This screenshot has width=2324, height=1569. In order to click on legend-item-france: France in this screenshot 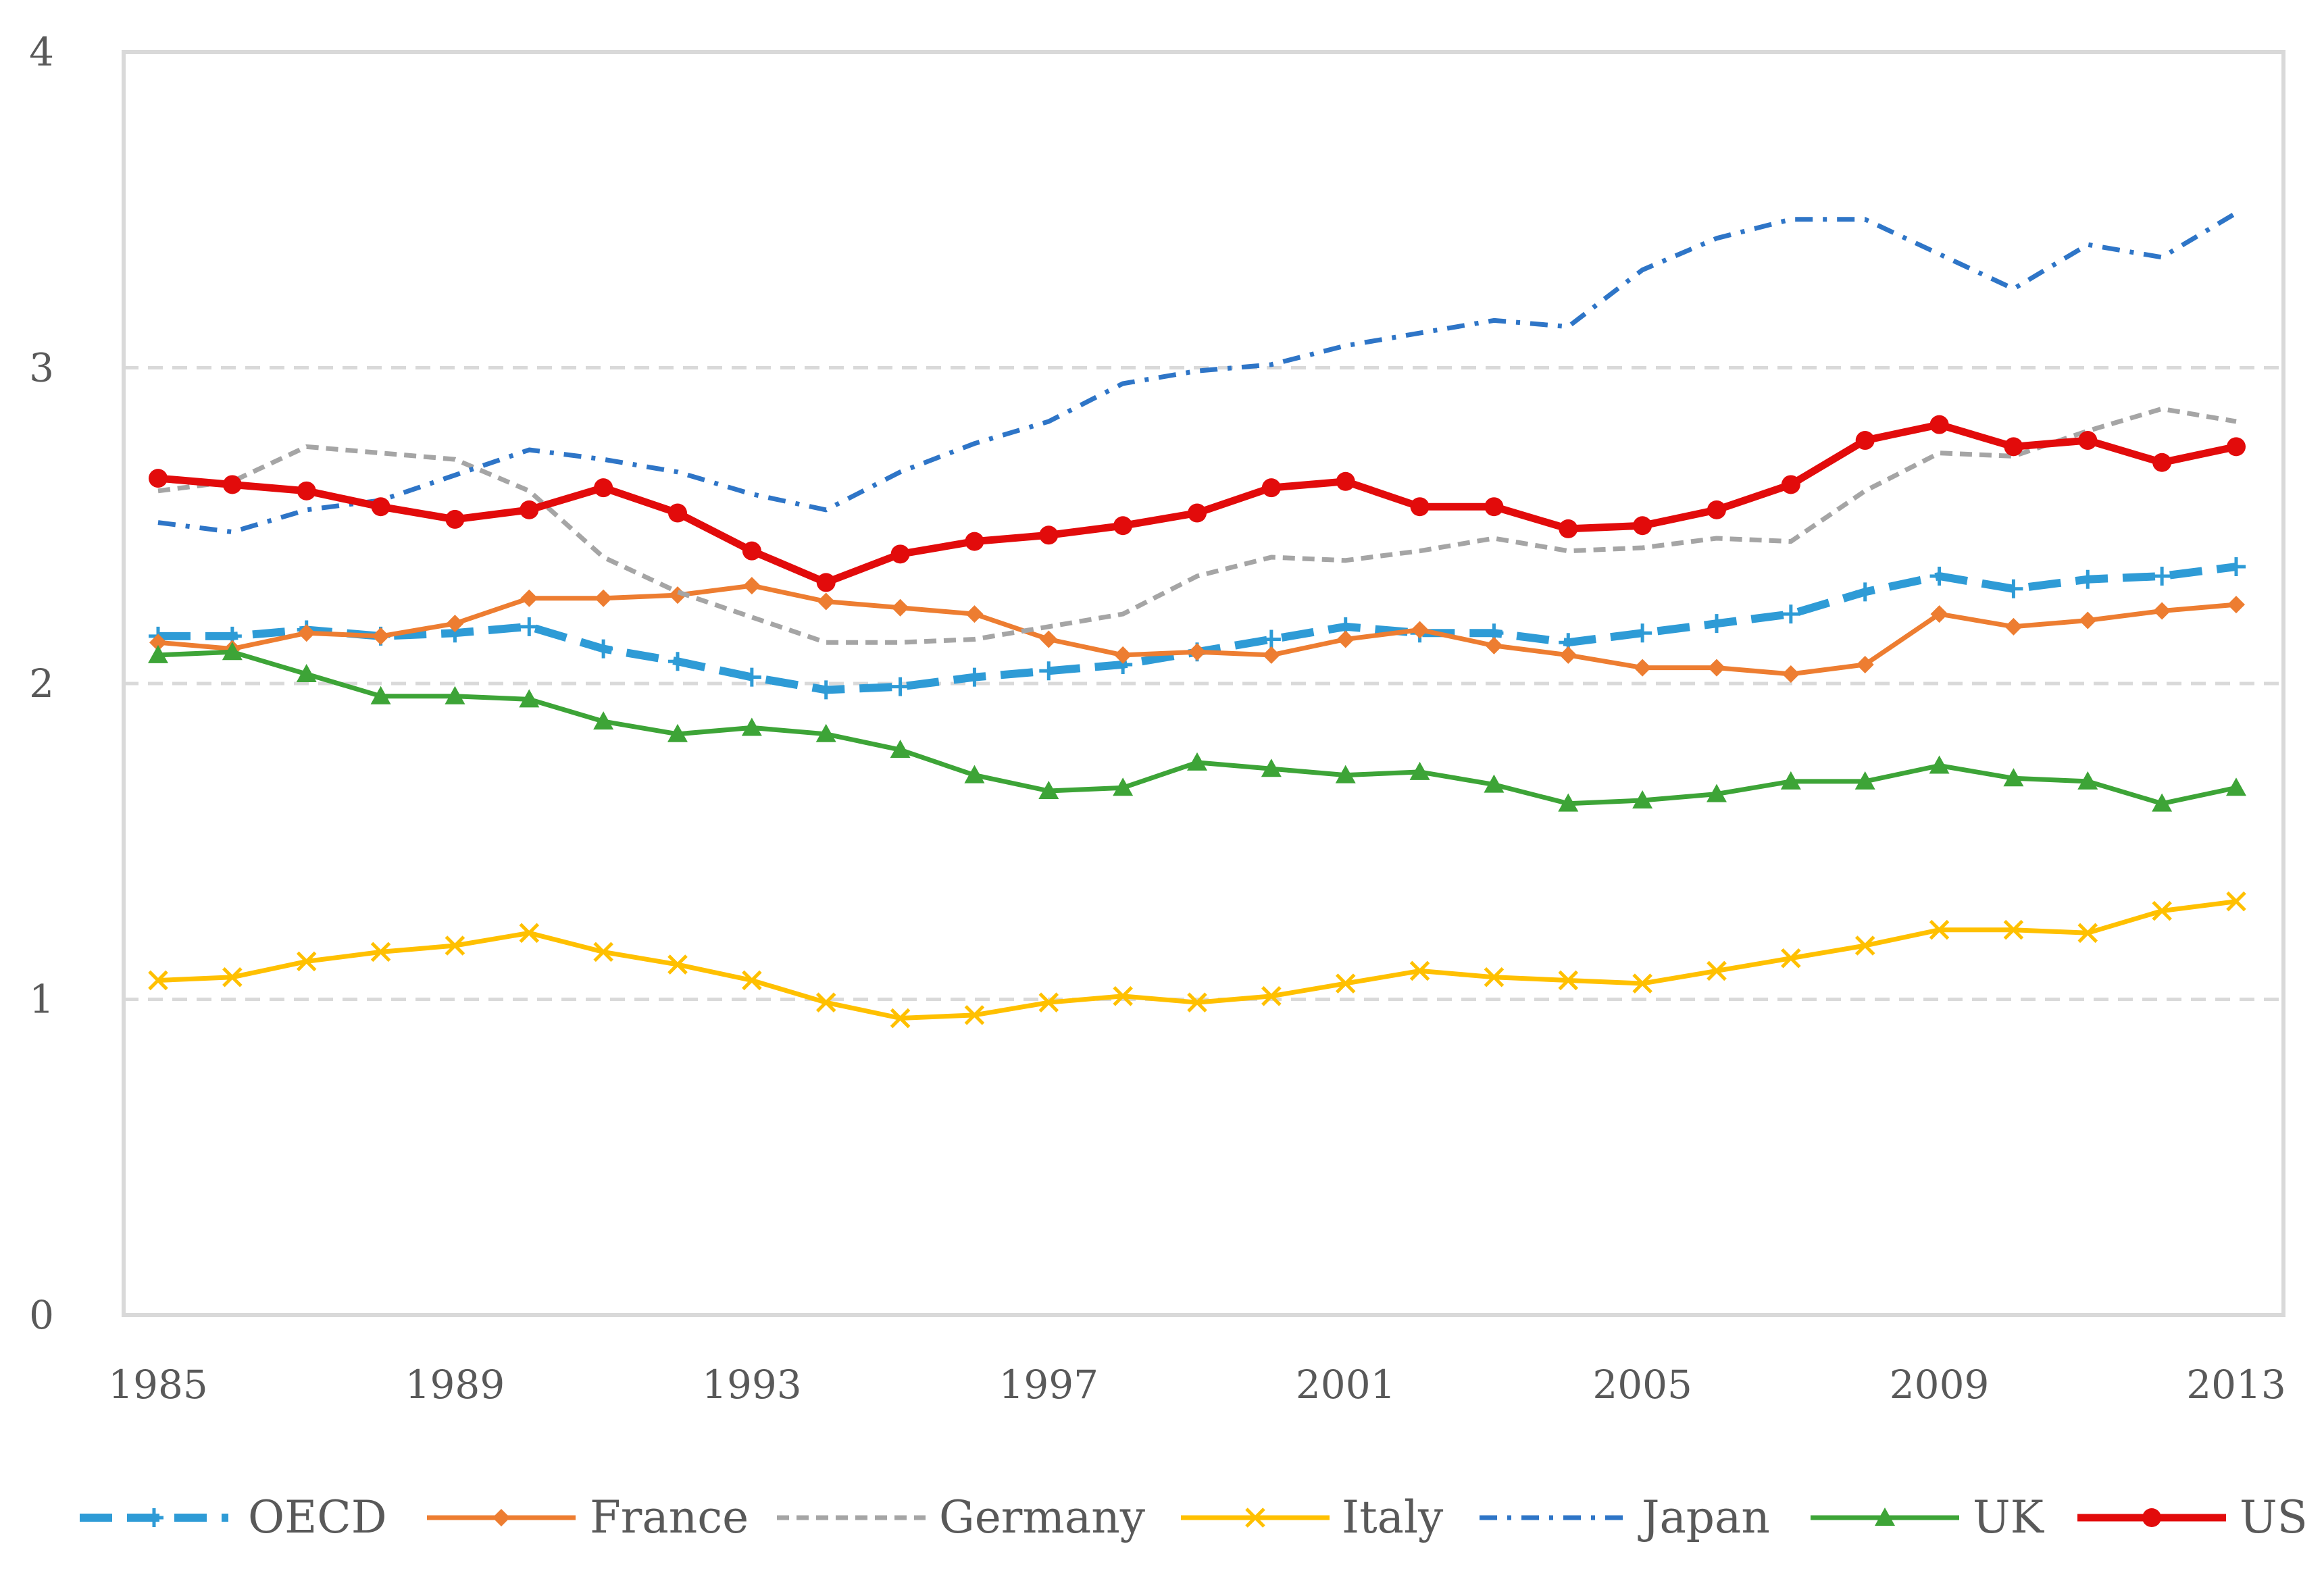, I will do `click(588, 1517)`.